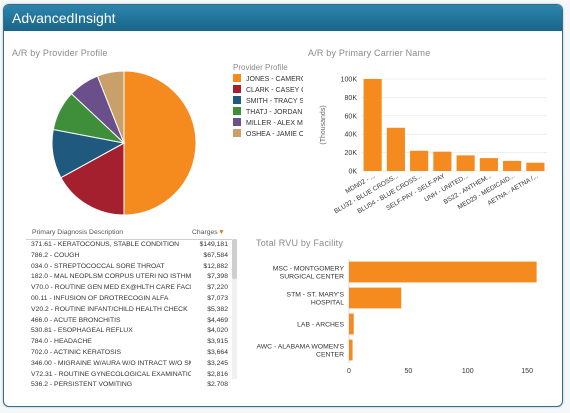  What do you see at coordinates (349, 371) in the screenshot?
I see `x-tick-label: 0` at bounding box center [349, 371].